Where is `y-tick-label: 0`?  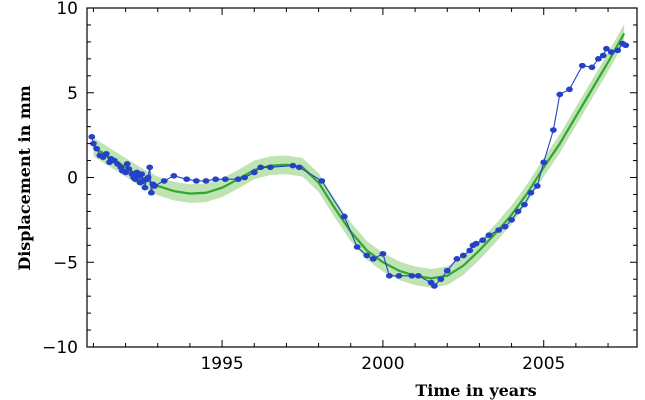 y-tick-label: 0 is located at coordinates (72, 179).